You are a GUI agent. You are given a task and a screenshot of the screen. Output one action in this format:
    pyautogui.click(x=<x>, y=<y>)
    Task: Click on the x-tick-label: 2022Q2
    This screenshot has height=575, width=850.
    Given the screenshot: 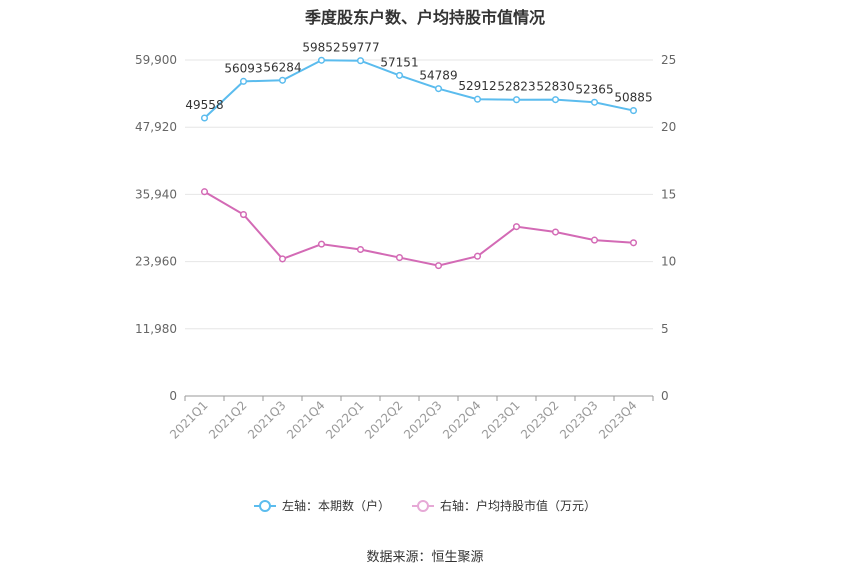 What is the action you would take?
    pyautogui.click(x=384, y=420)
    